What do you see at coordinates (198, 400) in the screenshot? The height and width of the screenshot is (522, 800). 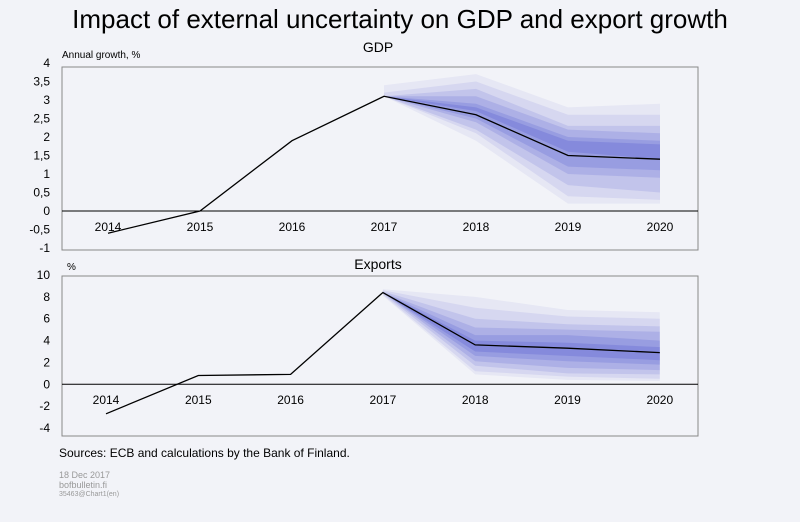 I see `exports-category-label: 2015` at bounding box center [198, 400].